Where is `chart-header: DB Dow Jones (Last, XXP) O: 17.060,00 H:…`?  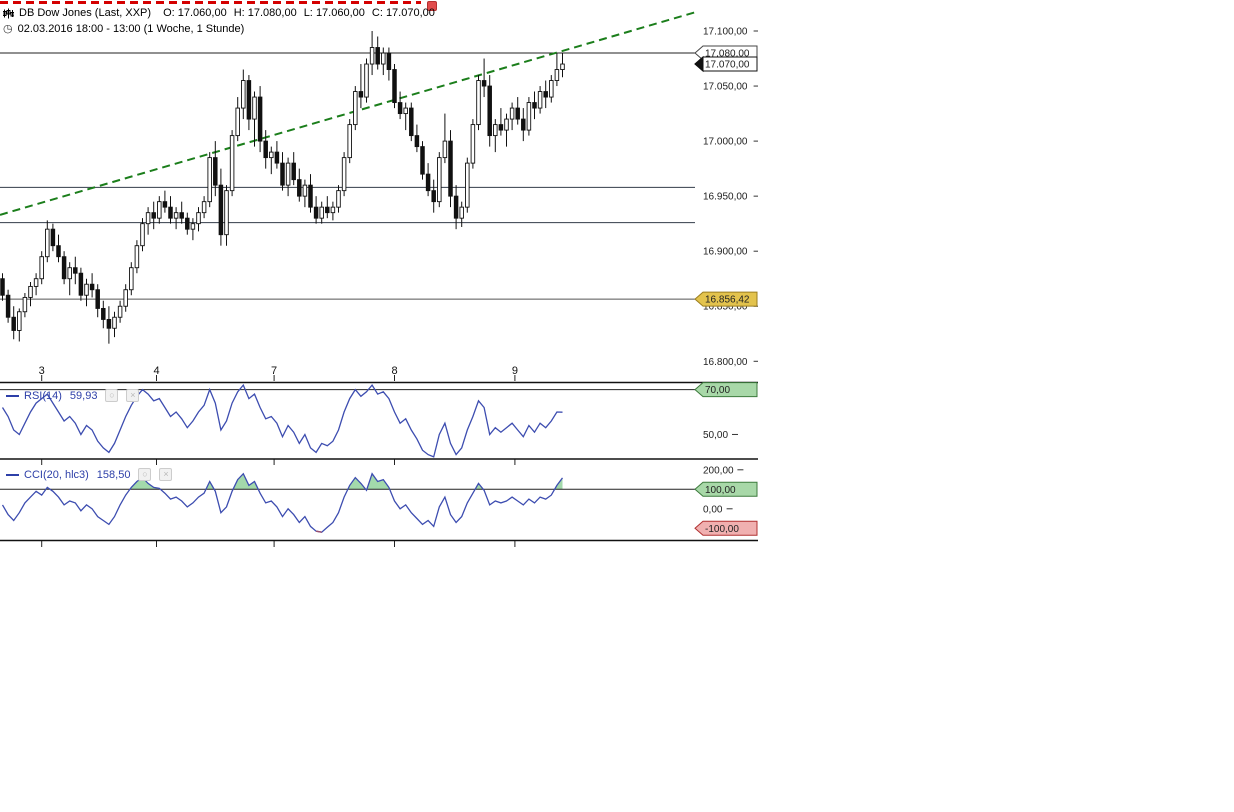
chart-header: DB Dow Jones (Last, XXP) O: 17.060,00 H:… is located at coordinates (219, 13).